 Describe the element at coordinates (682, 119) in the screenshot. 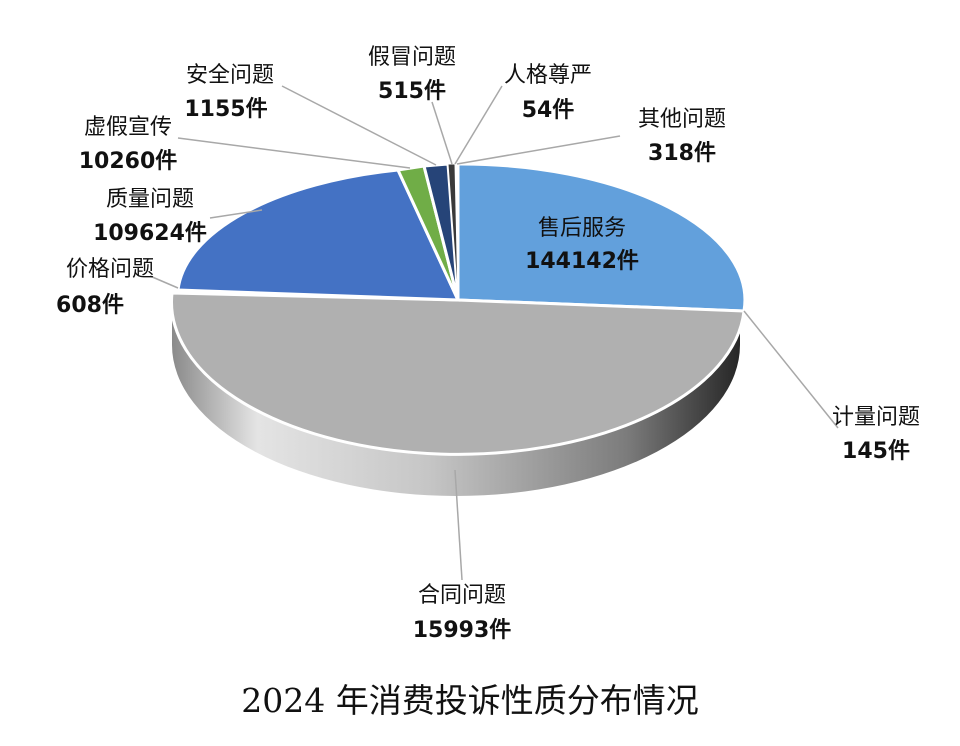

I see `label-name-其他问题: 其他问题` at that location.